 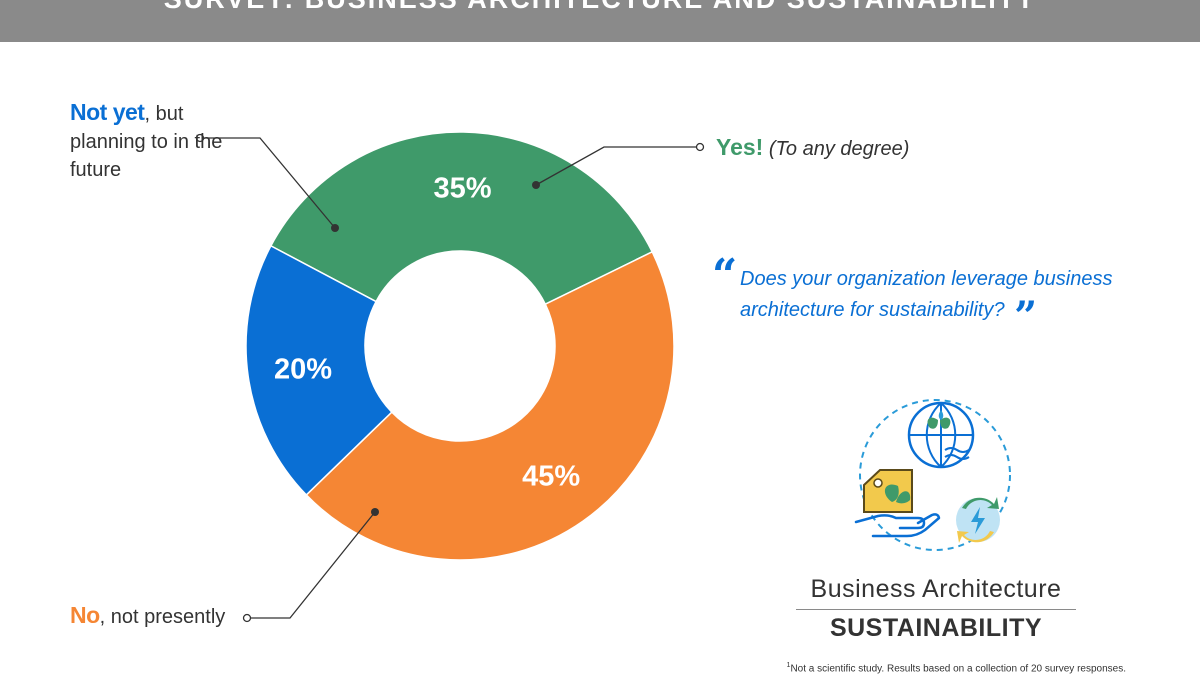 I want to click on dashed-ring, so click(x=935, y=475).